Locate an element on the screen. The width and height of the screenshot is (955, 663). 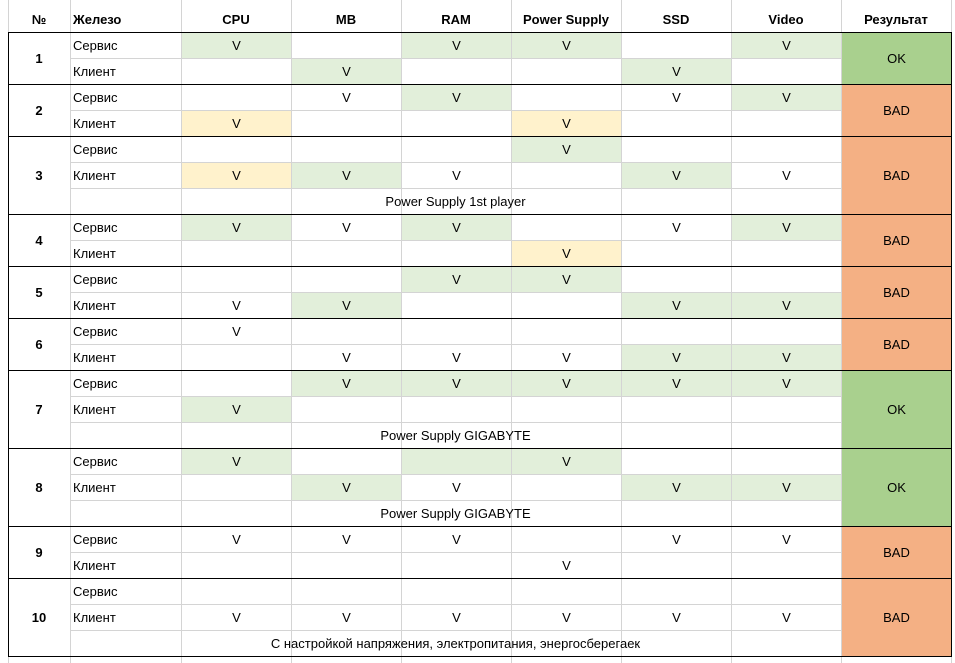
header-cell: Power Supply is located at coordinates (566, 19).